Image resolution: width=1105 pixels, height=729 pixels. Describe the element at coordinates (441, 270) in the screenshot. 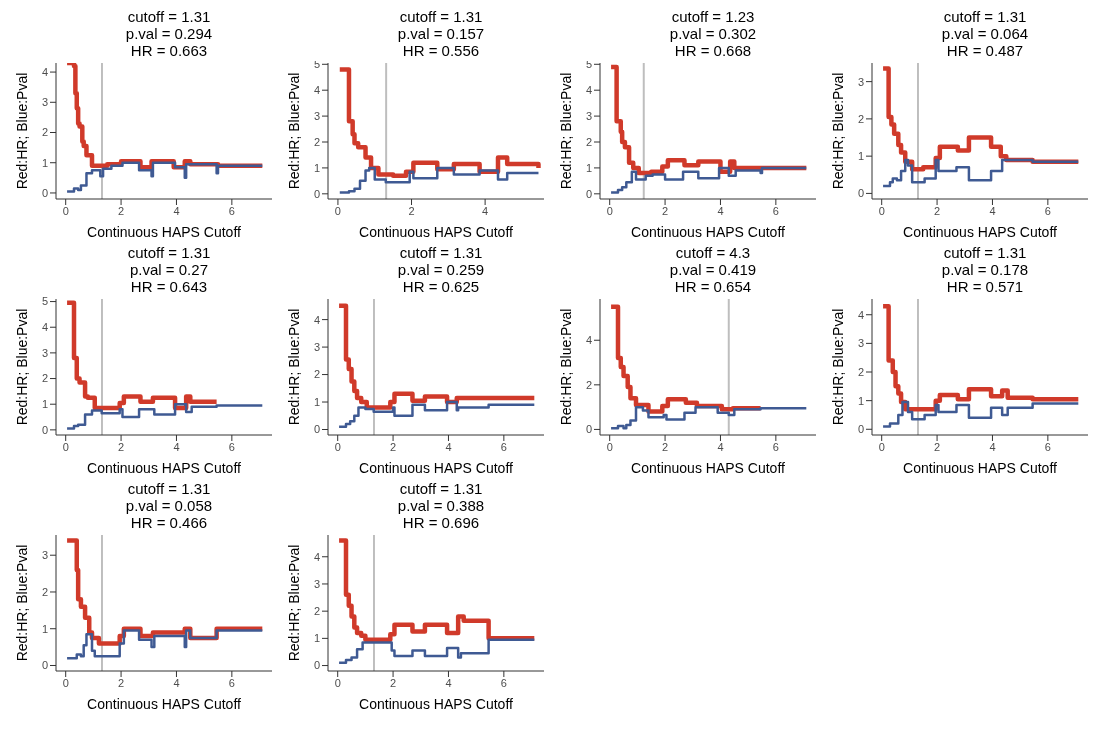

I see `chart-title: cutoff = 1.31 p.val = 0.259 HR = 0.625` at that location.